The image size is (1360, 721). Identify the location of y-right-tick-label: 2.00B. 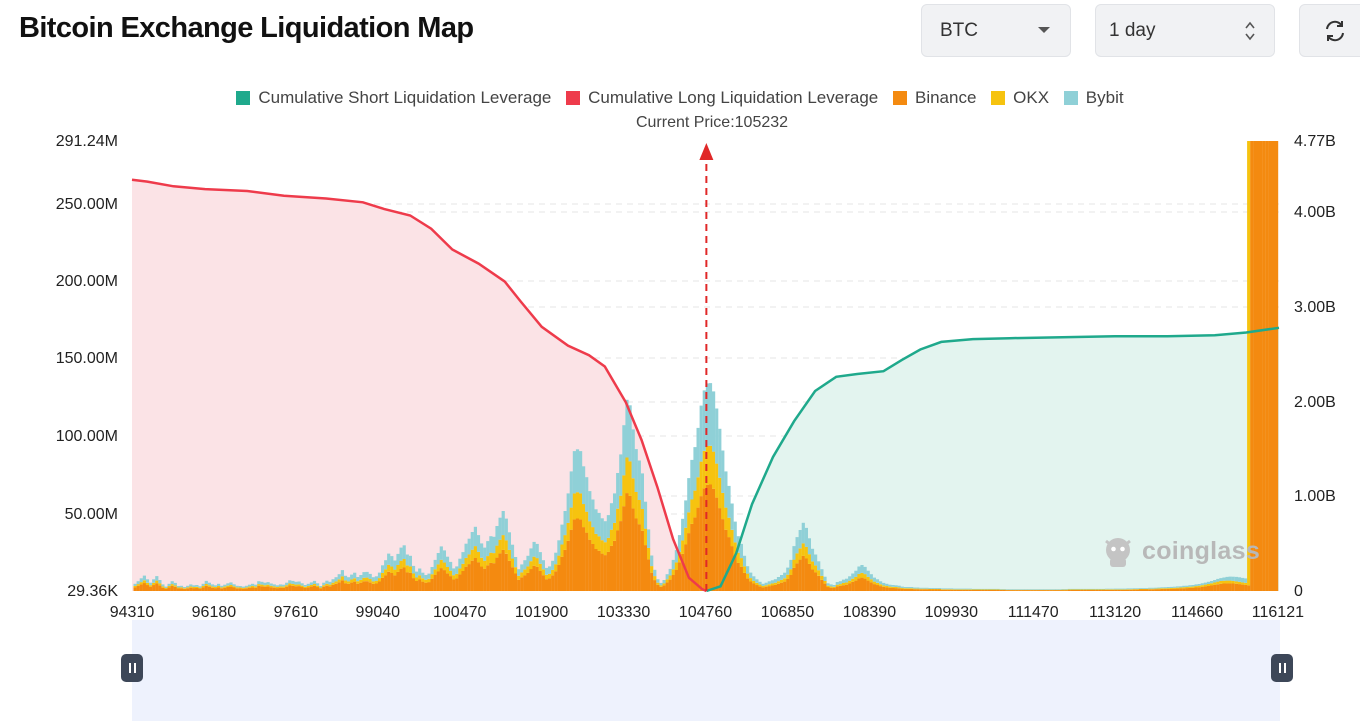
(1315, 402).